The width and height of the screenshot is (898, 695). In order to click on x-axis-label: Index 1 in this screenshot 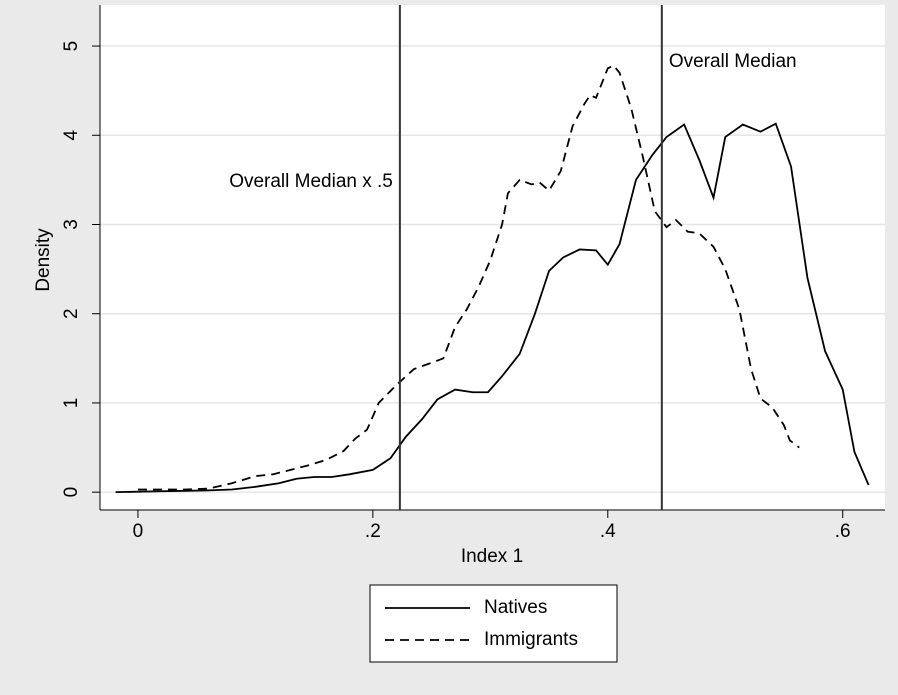, I will do `click(492, 556)`.